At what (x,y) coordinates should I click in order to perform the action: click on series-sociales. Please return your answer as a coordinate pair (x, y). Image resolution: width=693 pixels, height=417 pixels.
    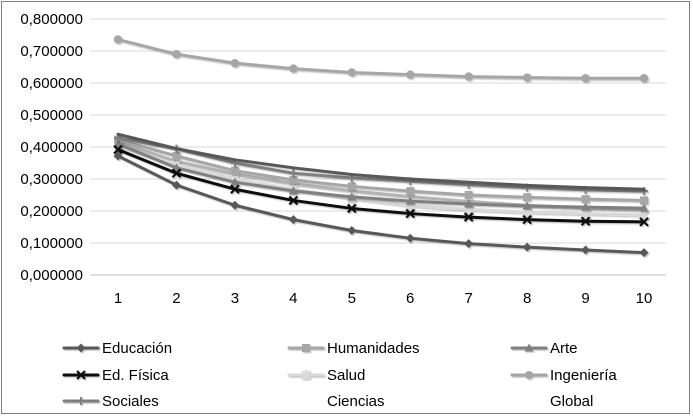
    Looking at the image, I should click on (381, 165).